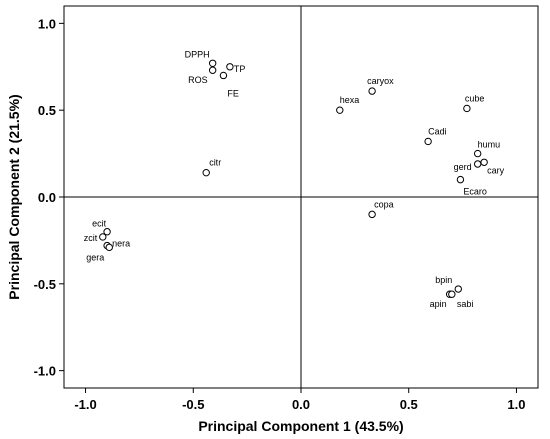 This screenshot has height=439, width=550. What do you see at coordinates (230, 67) in the screenshot?
I see `scatter-point-tp` at bounding box center [230, 67].